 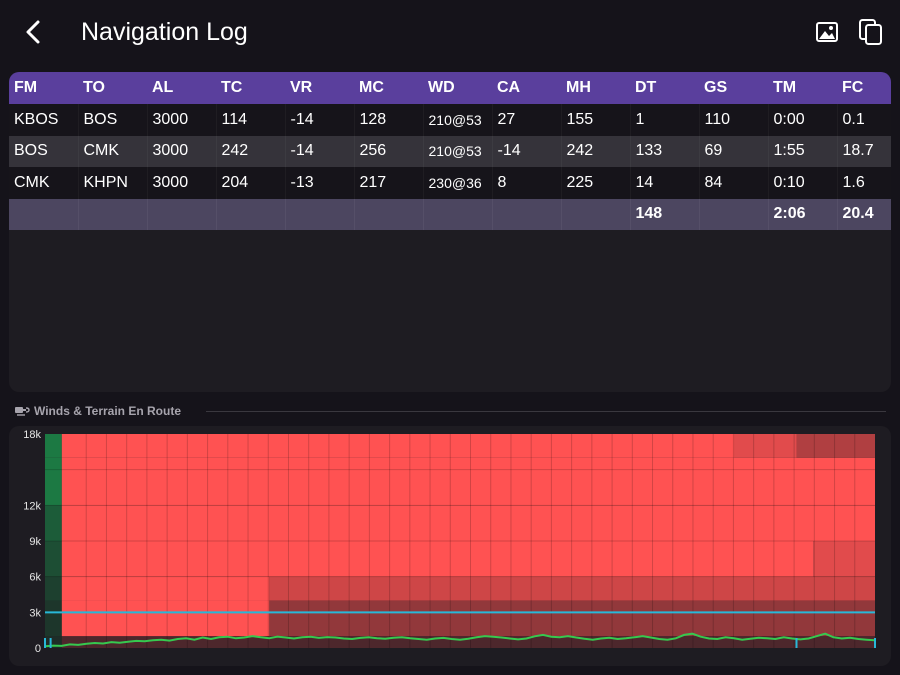 What do you see at coordinates (665, 120) in the screenshot?
I see `cell-dt: 1` at bounding box center [665, 120].